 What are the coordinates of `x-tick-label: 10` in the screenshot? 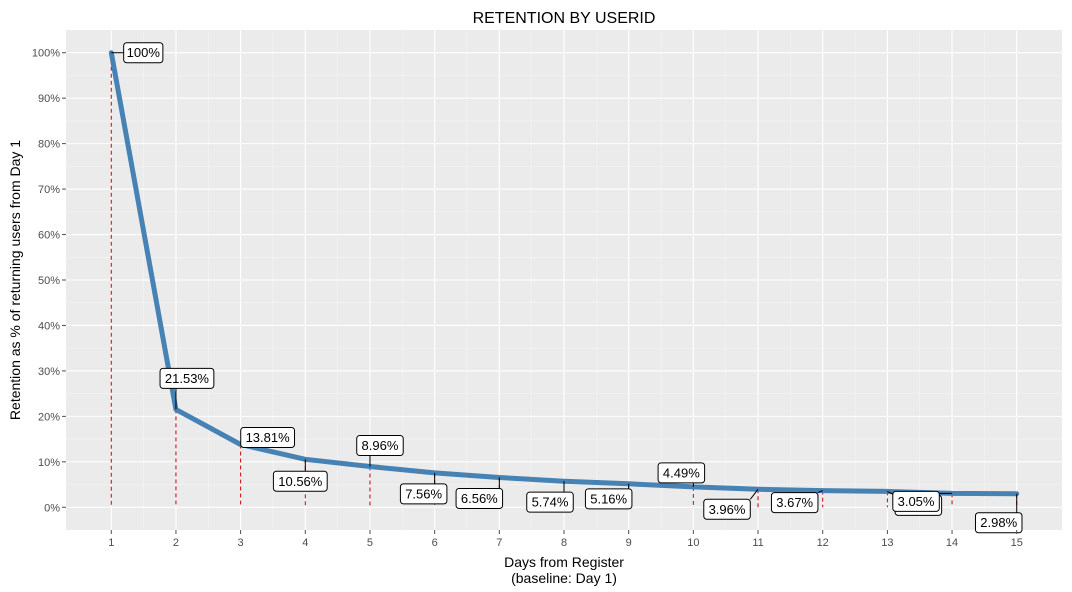 It's located at (693, 543).